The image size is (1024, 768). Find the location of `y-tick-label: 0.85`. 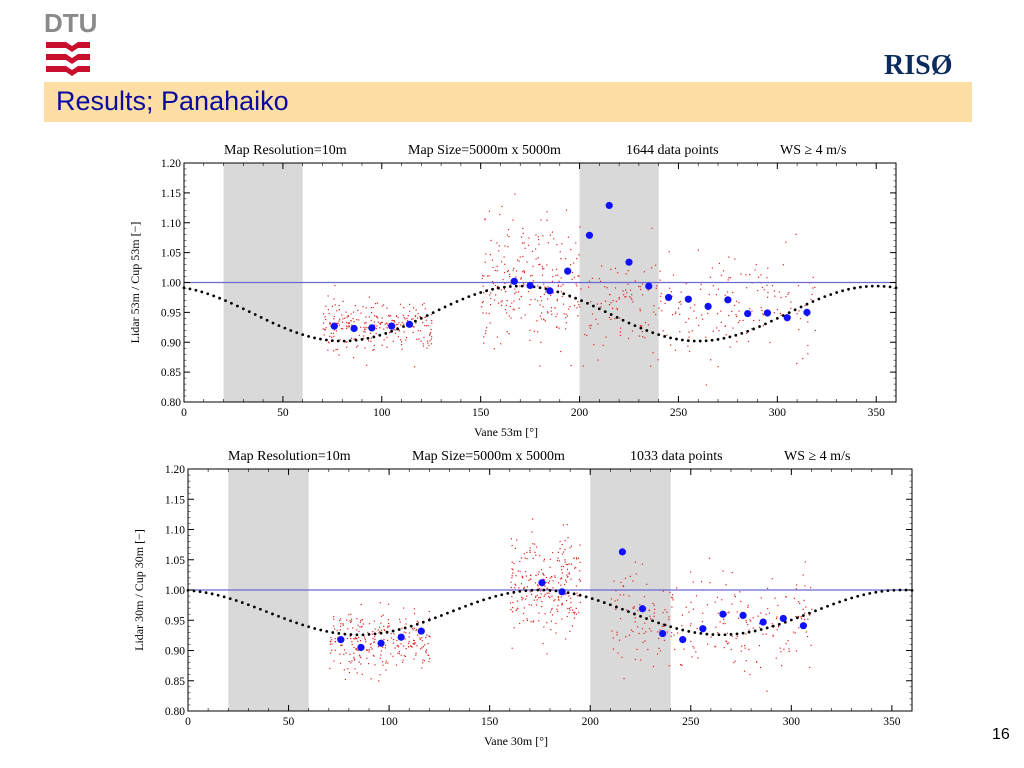

y-tick-label: 0.85 is located at coordinates (171, 373).